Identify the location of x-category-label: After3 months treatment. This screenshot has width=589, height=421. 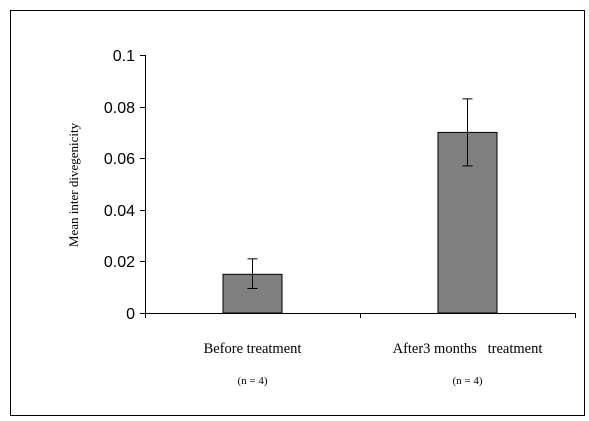
(468, 349).